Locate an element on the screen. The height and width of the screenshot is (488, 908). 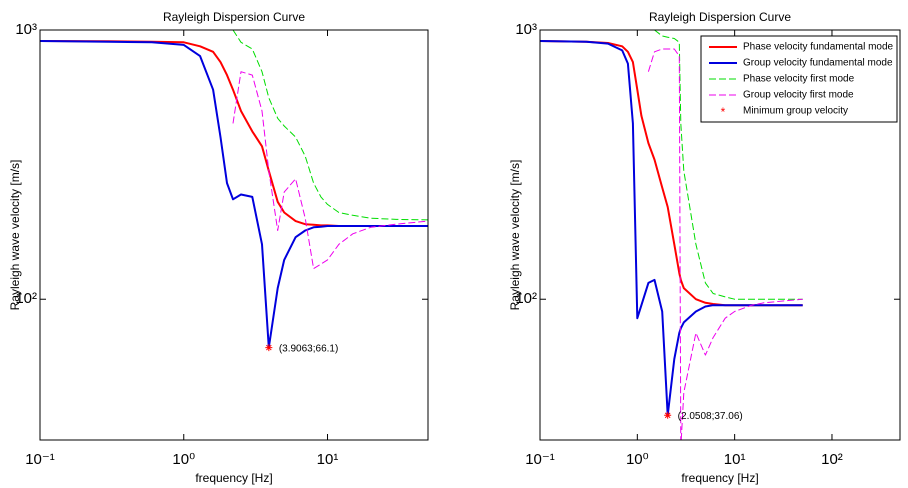
legend-label: Group velocity first mode is located at coordinates (798, 95).